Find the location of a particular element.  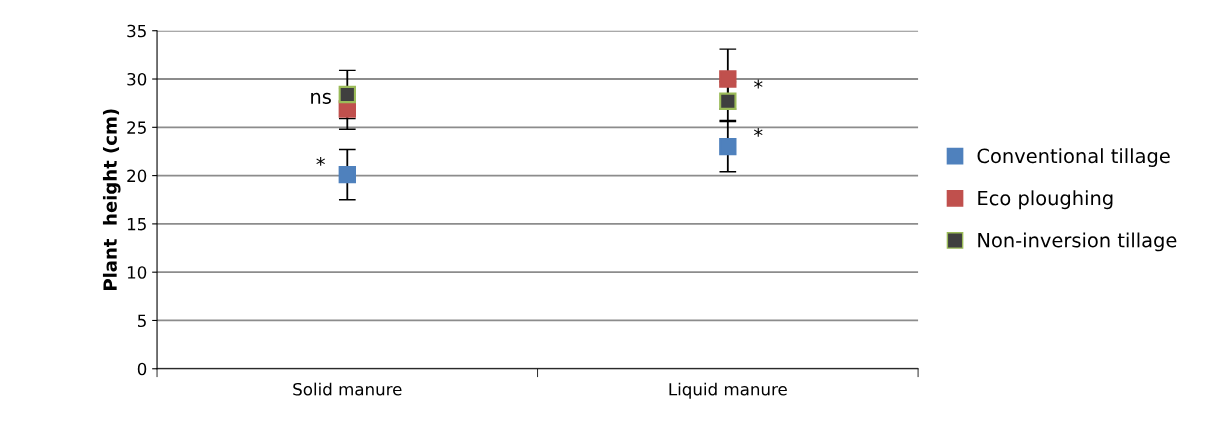

legend-label: Conventional tillage is located at coordinates (1073, 157).